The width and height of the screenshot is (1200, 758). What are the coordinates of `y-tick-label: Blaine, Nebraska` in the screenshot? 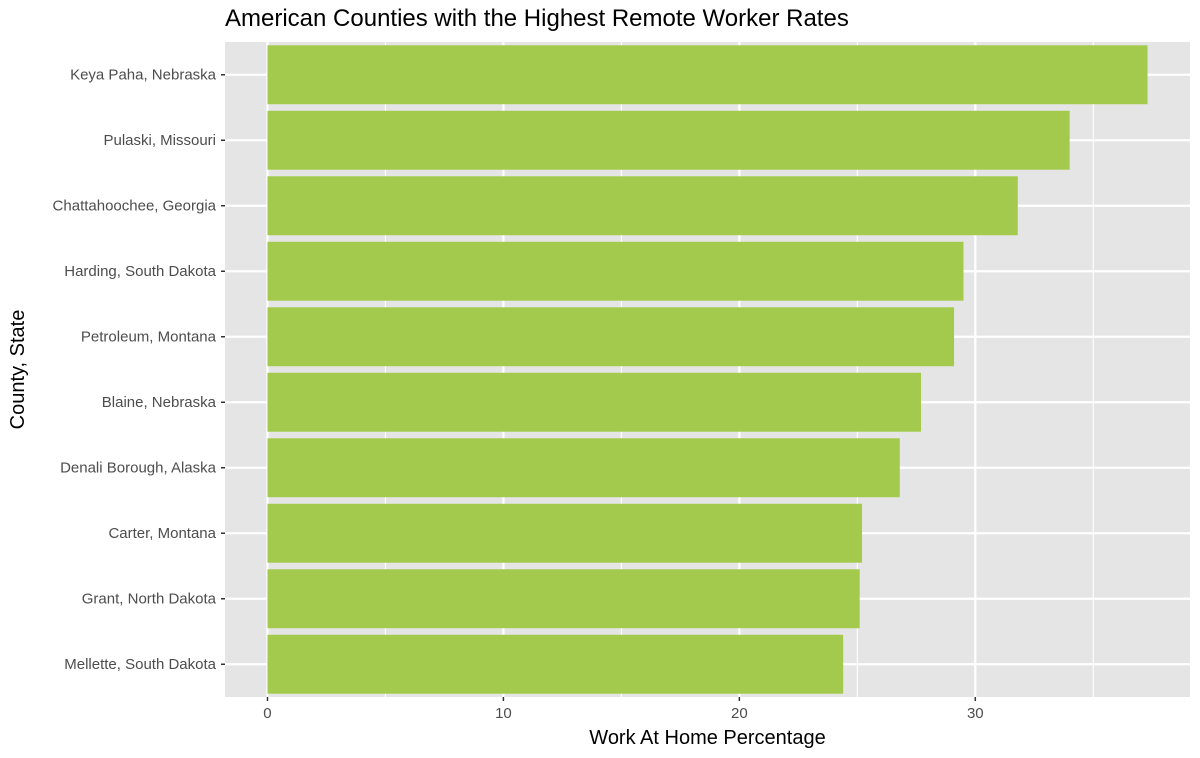 It's located at (159, 402).